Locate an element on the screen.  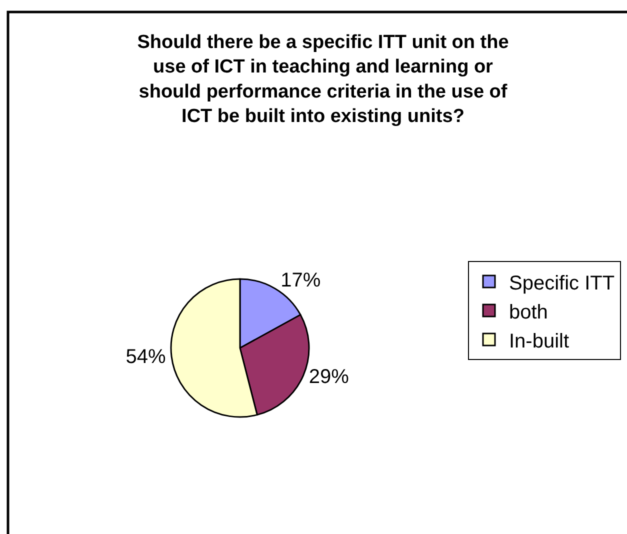
data-label: 29% is located at coordinates (329, 377).